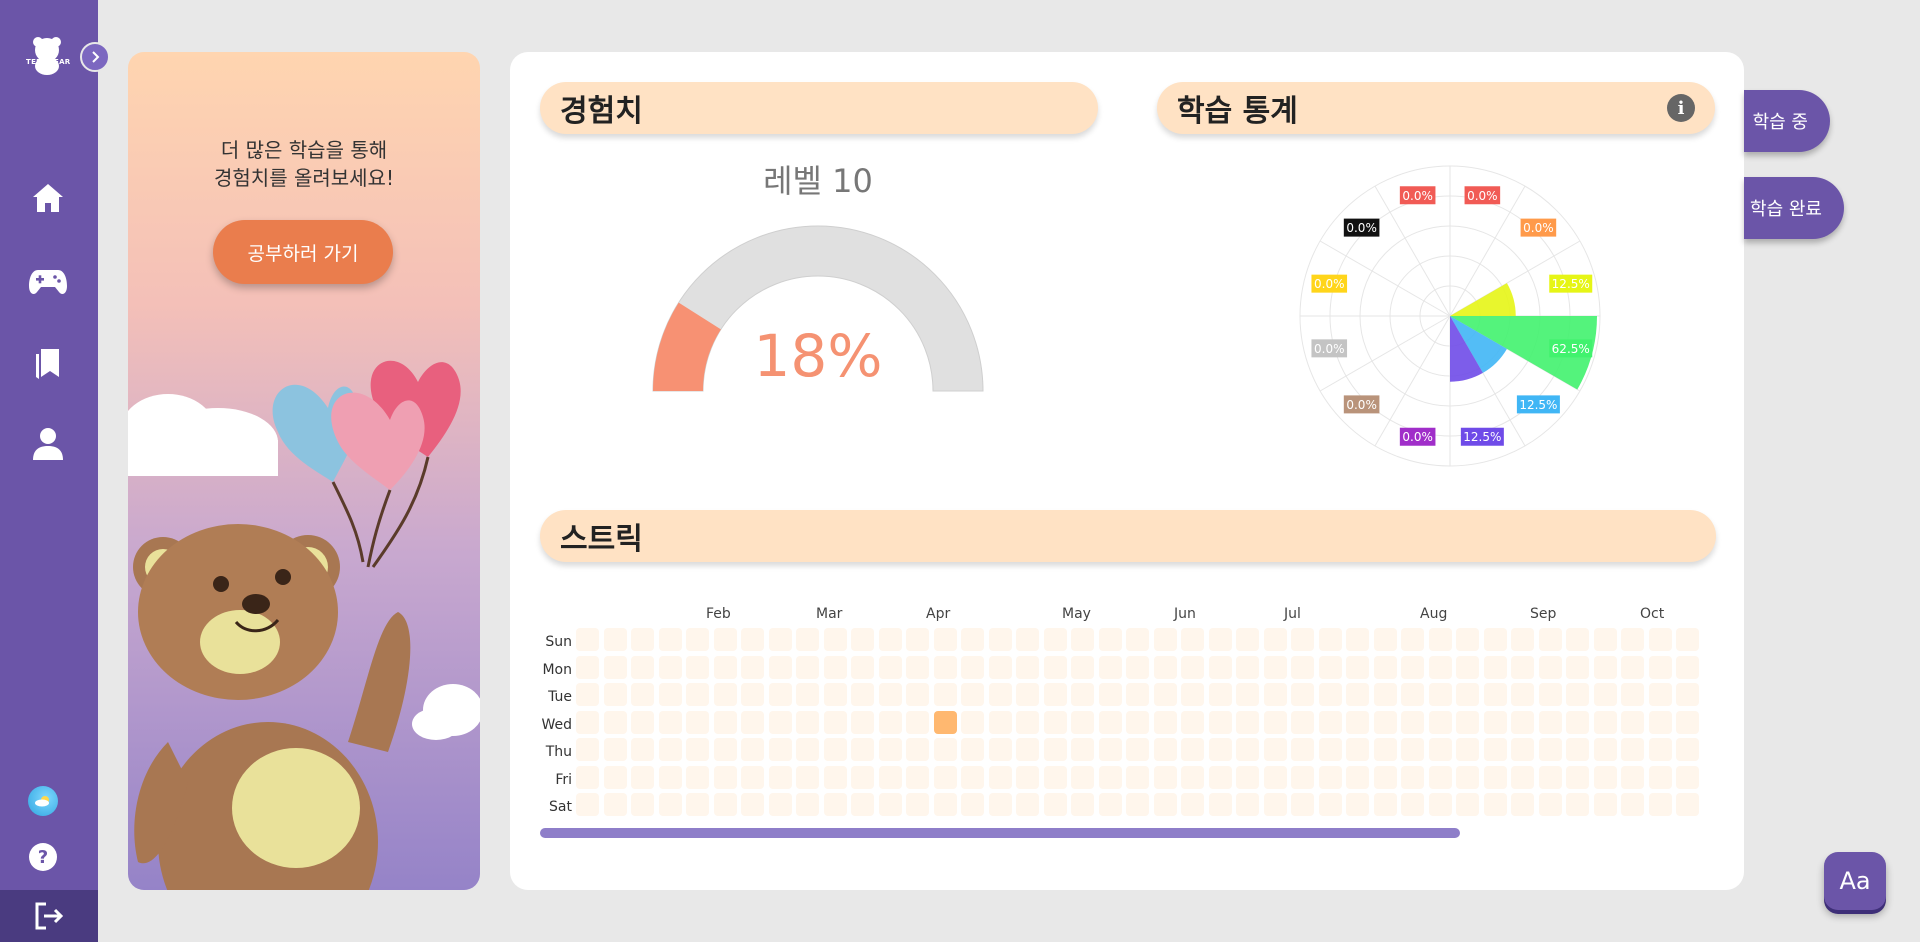  I want to click on help-icon: ?, so click(43, 857).